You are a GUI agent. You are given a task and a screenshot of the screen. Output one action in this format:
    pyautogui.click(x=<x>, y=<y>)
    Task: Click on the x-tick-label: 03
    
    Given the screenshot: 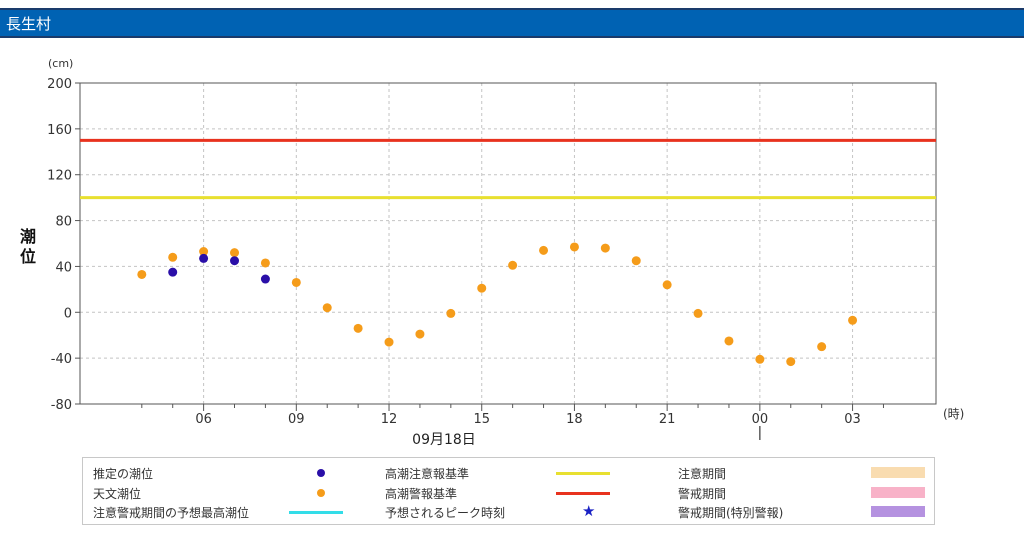 What is the action you would take?
    pyautogui.click(x=852, y=419)
    